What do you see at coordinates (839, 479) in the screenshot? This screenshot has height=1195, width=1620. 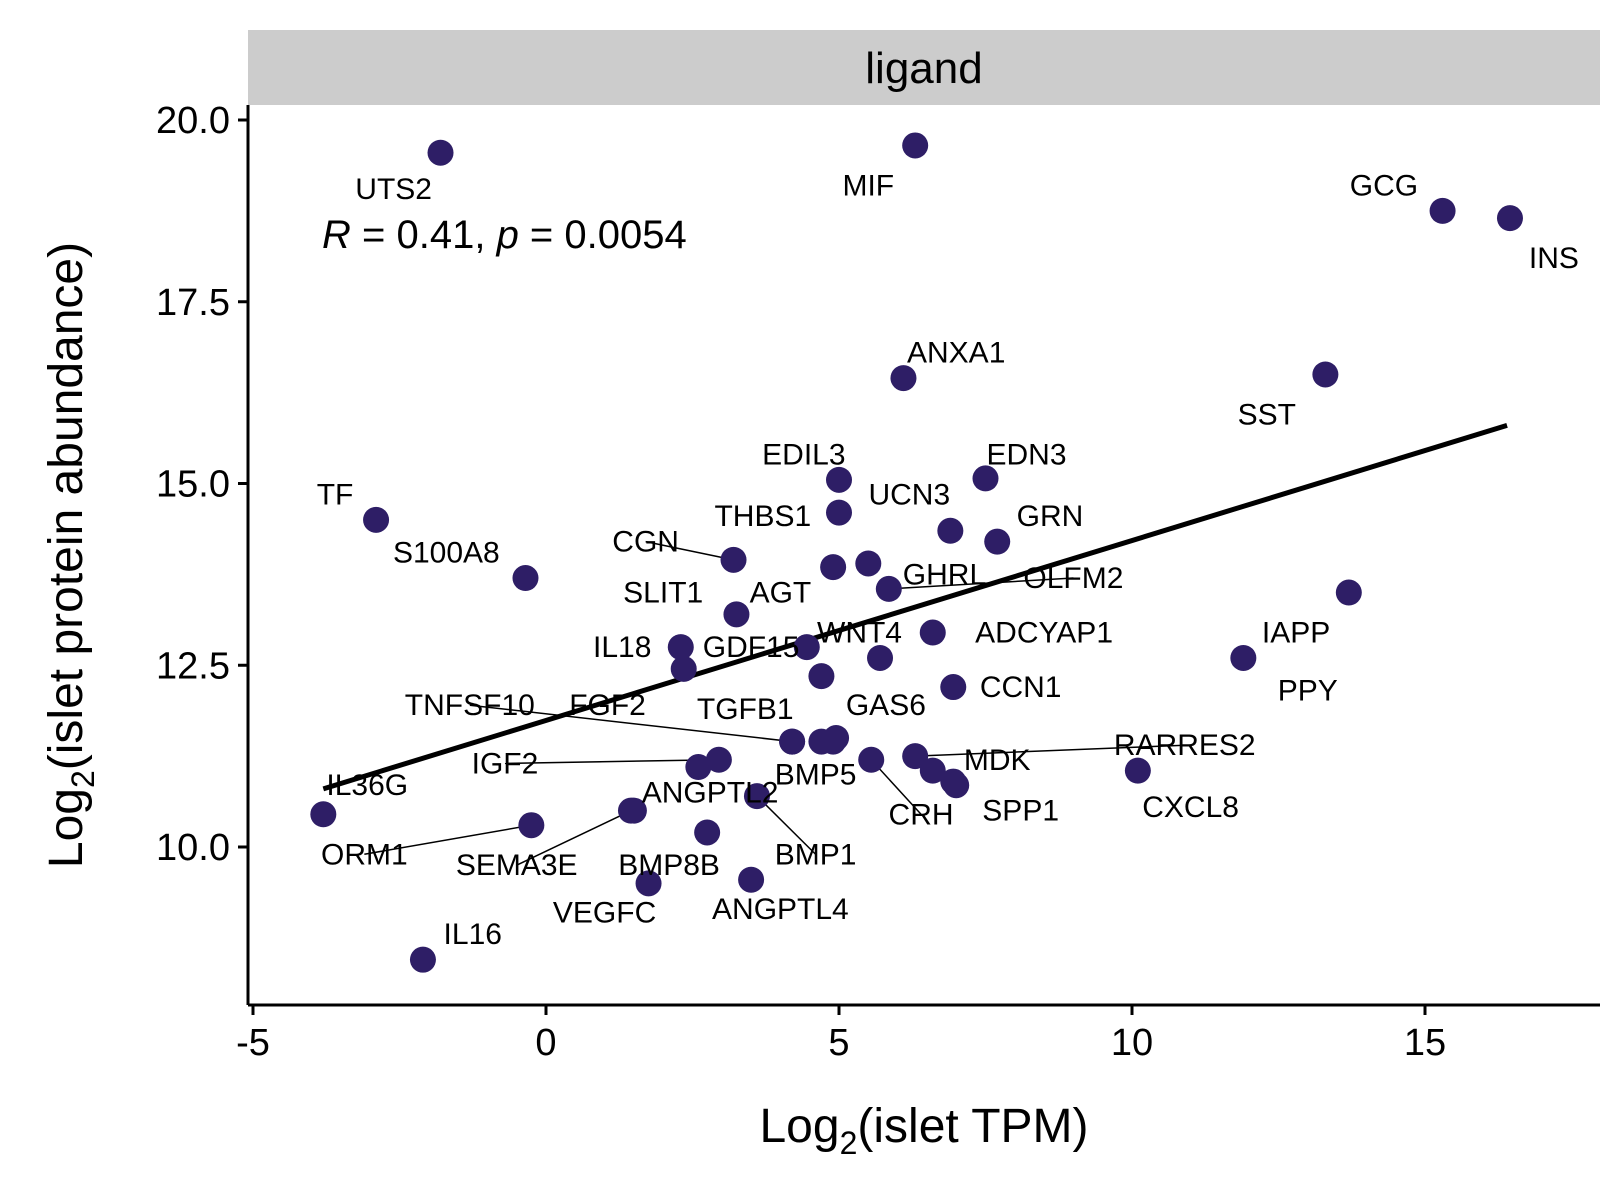 I see `point-edil3` at bounding box center [839, 479].